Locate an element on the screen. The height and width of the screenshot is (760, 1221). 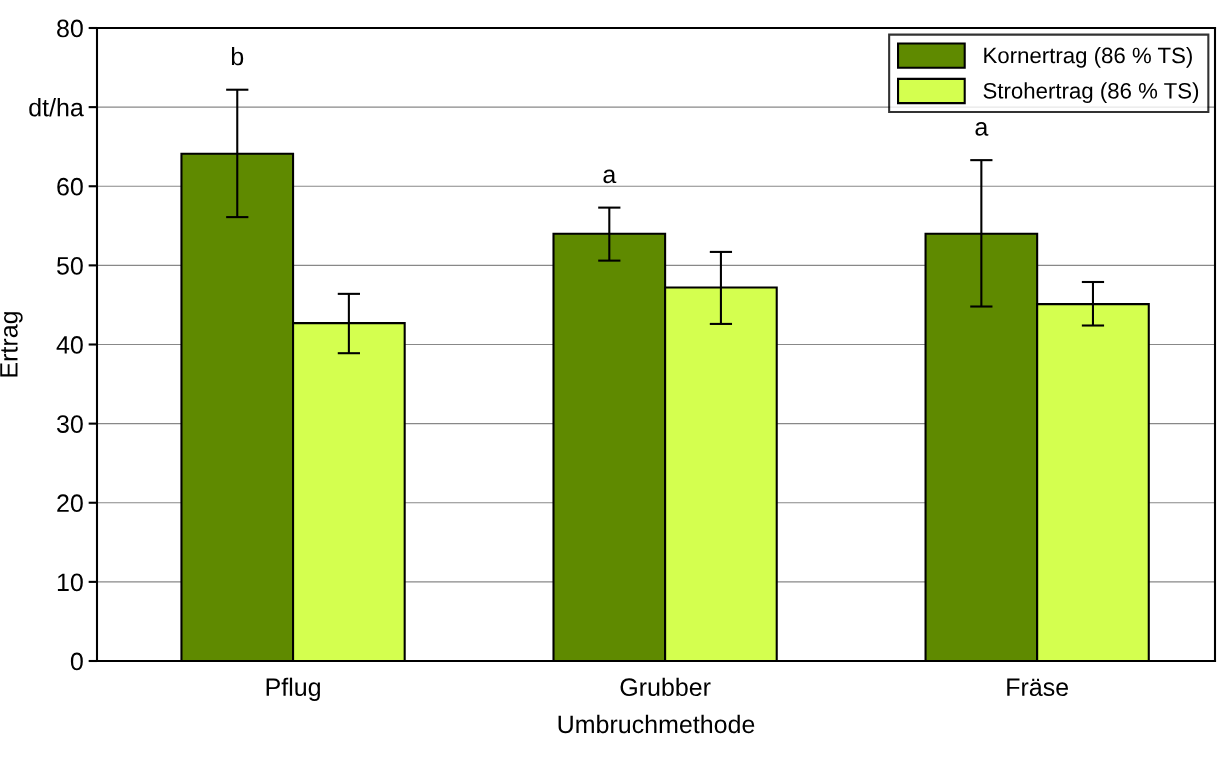
y-tick-label: 80 is located at coordinates (70, 28).